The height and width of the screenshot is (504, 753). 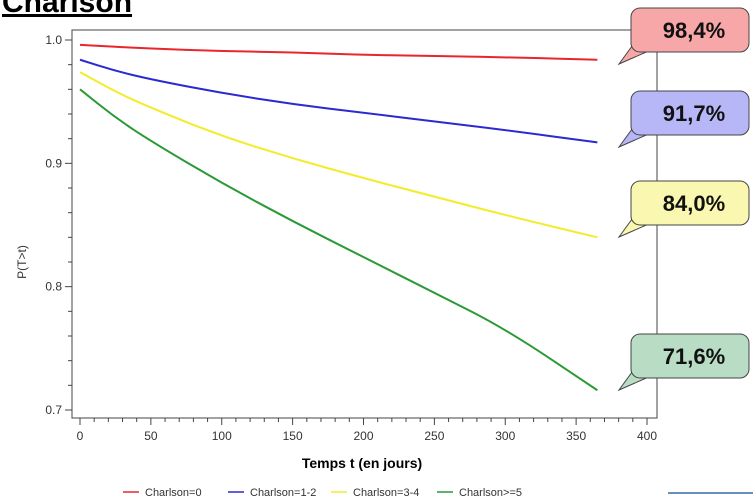 I want to click on value-callout: 71,6%, so click(x=683, y=362).